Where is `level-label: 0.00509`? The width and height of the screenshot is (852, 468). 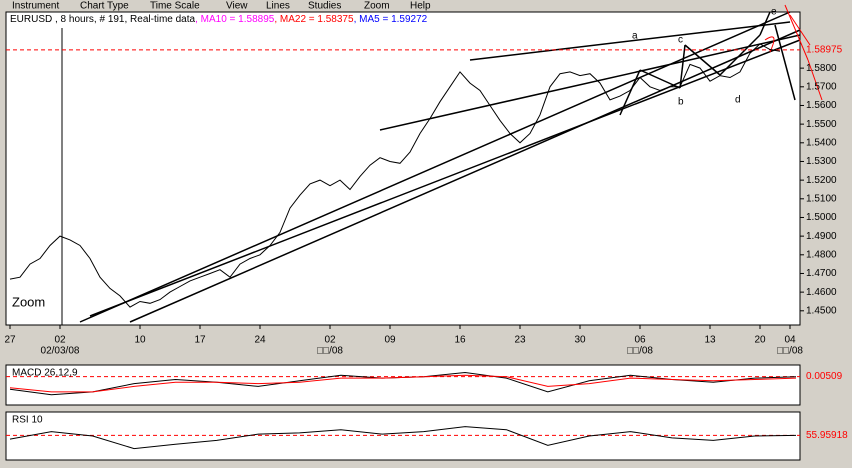
level-label: 0.00509 is located at coordinates (824, 376).